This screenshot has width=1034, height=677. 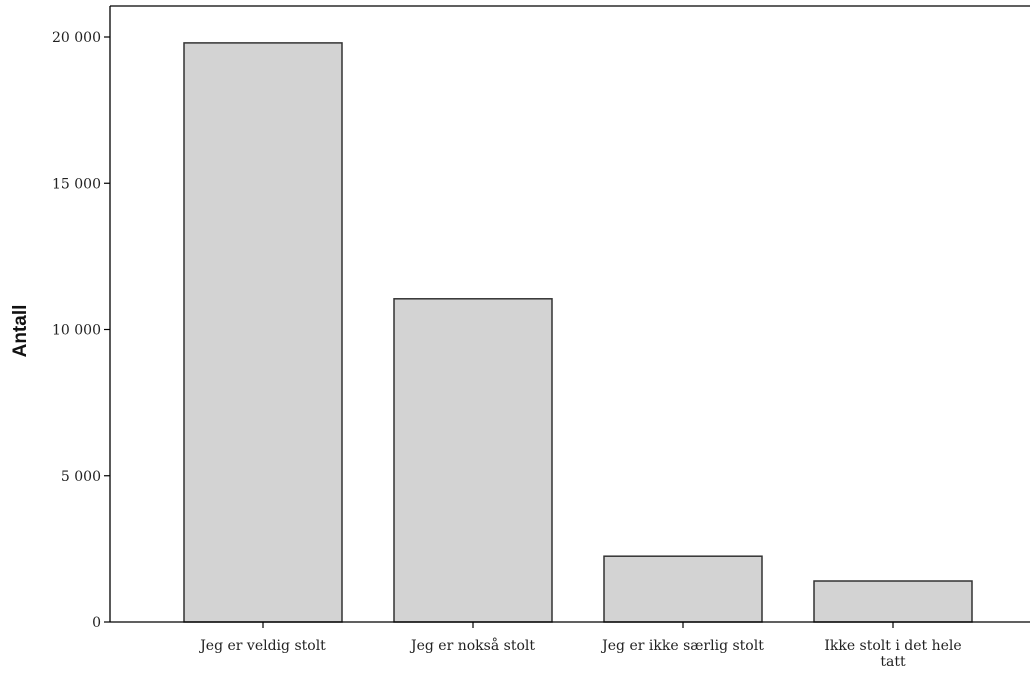 What do you see at coordinates (76, 38) in the screenshot?
I see `y-tick-label: 20 000` at bounding box center [76, 38].